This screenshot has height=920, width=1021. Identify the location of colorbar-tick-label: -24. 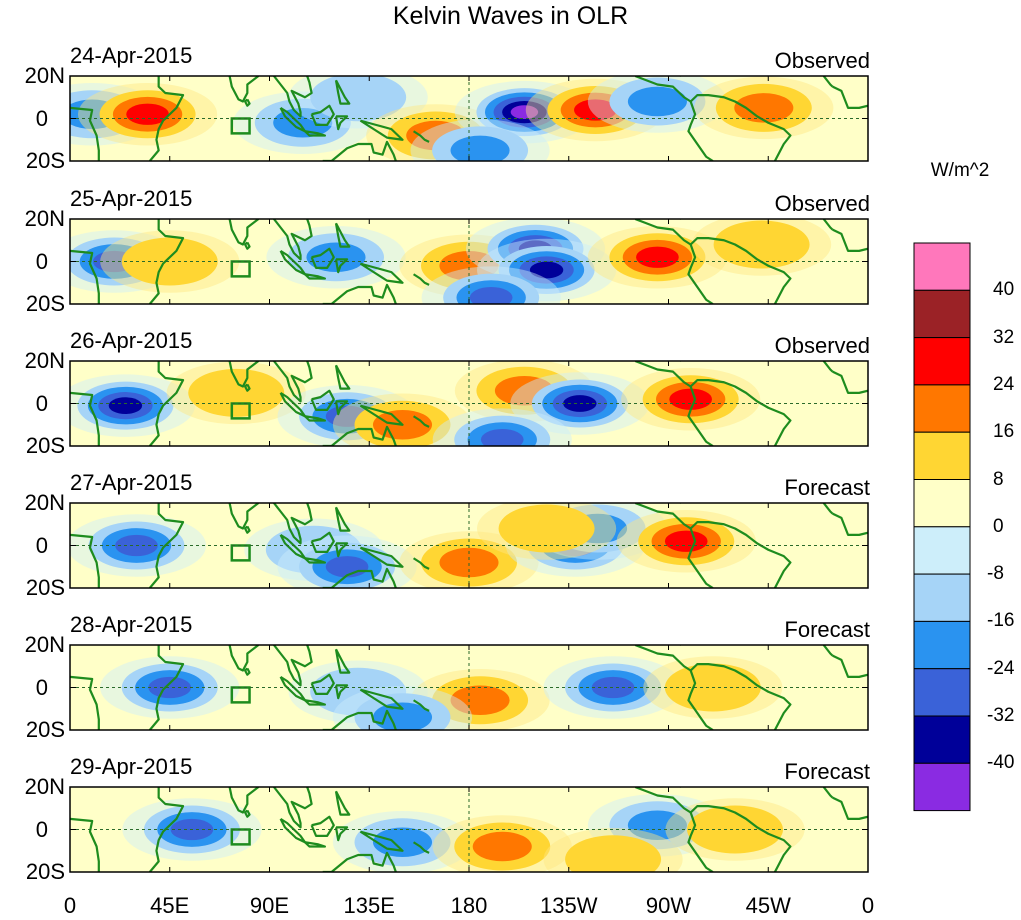
(1001, 668).